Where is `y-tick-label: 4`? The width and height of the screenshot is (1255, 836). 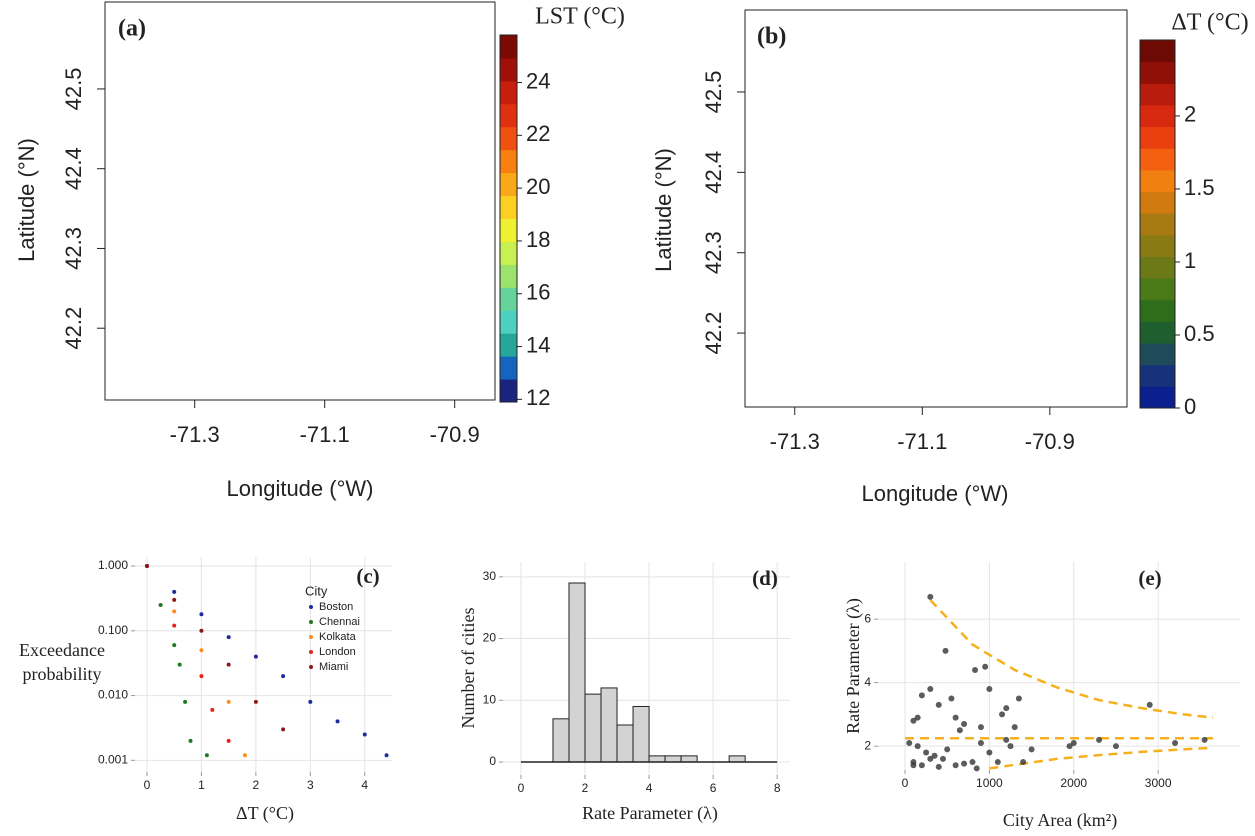
y-tick-label: 4 is located at coordinates (867, 682).